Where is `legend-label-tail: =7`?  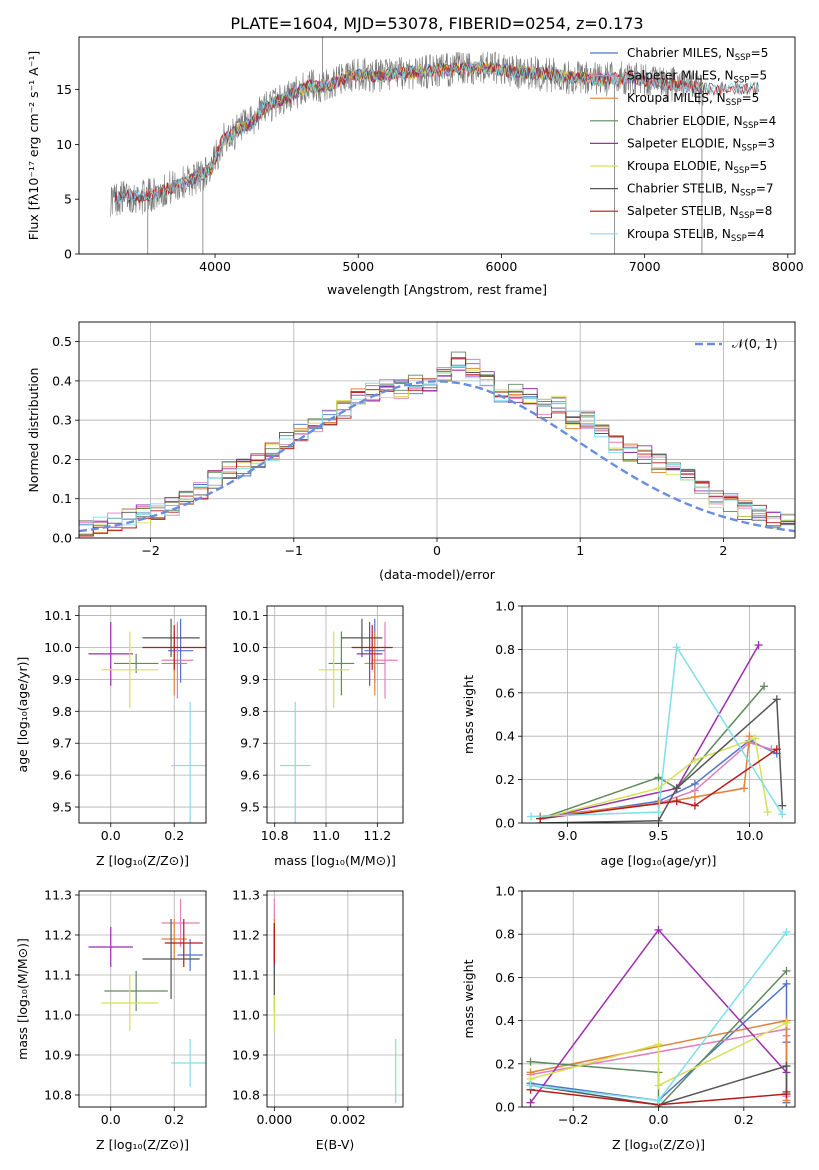 legend-label-tail: =7 is located at coordinates (765, 189).